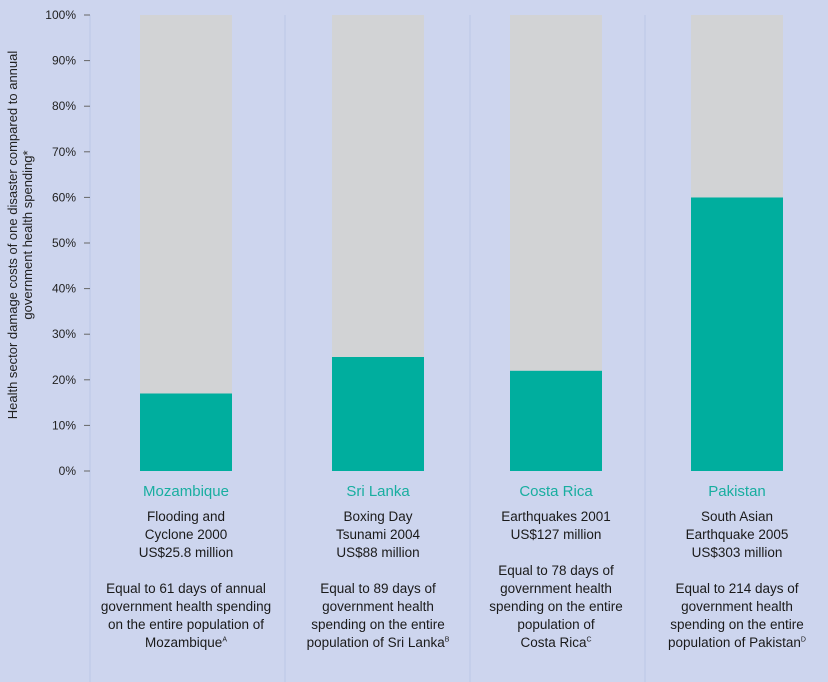 The image size is (828, 682). What do you see at coordinates (737, 106) in the screenshot?
I see `bar-remainder-pakistan` at bounding box center [737, 106].